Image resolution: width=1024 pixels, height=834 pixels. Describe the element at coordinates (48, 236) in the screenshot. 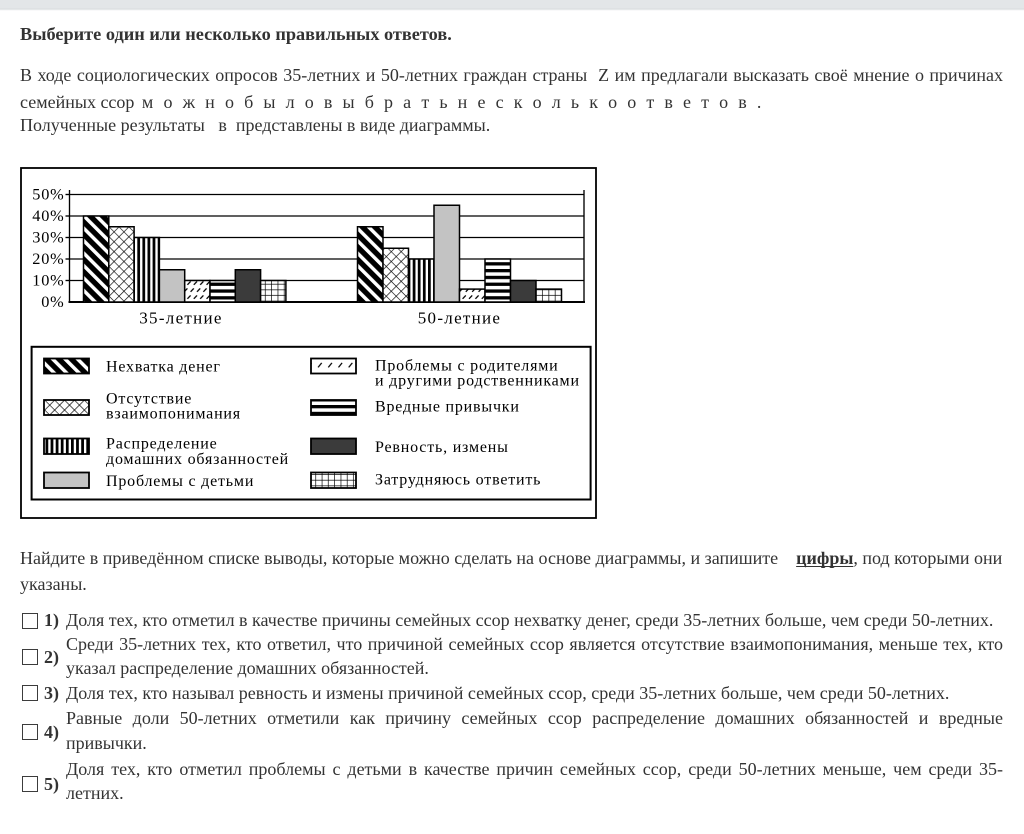

I see `svg-text: 30%` at that location.